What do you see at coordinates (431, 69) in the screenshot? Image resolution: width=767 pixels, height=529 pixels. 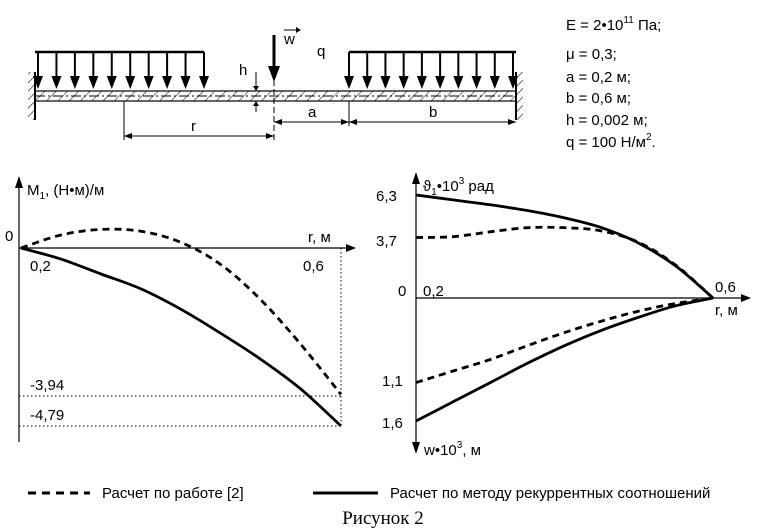 I see `load-right` at bounding box center [431, 69].